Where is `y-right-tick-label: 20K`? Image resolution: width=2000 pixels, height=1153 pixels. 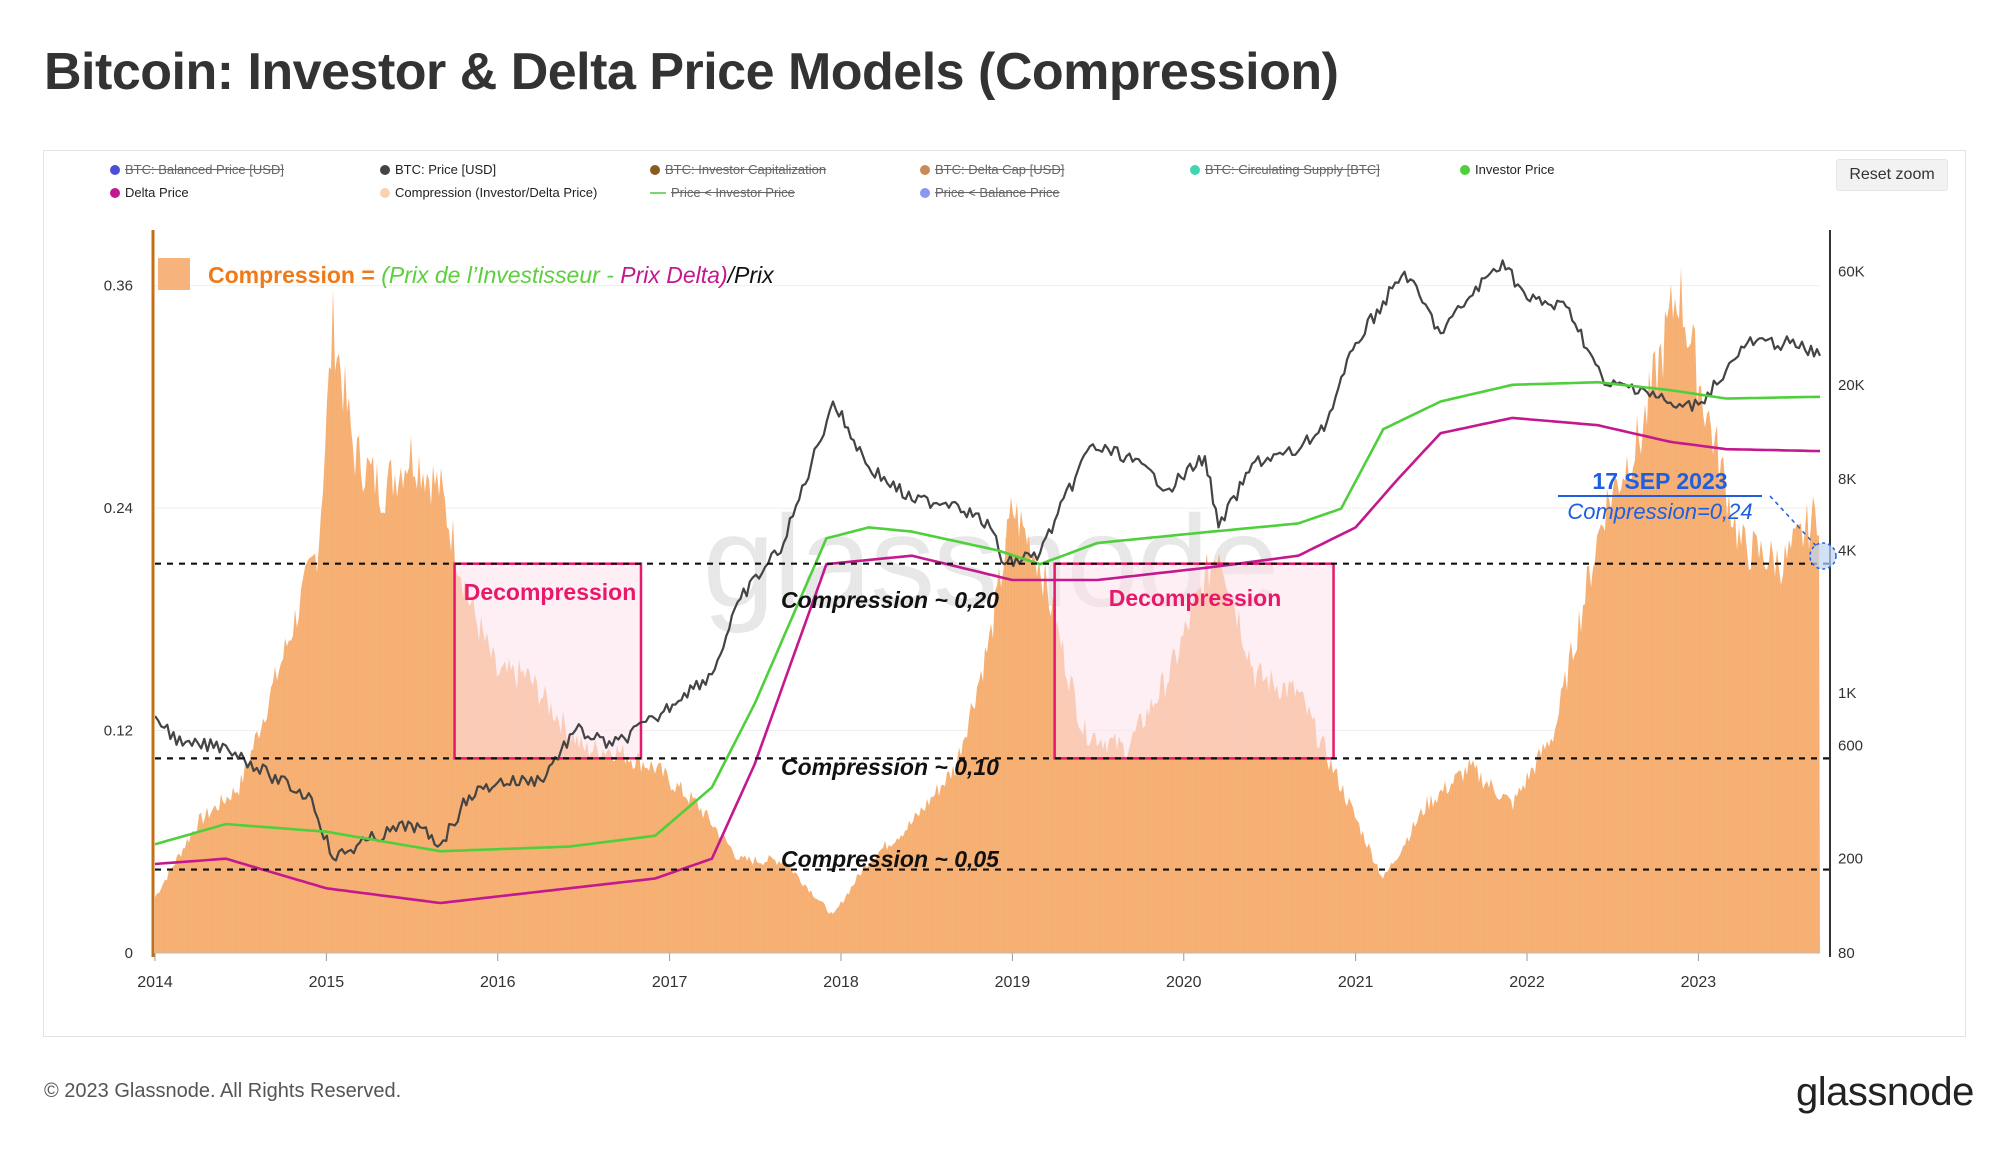 y-right-tick-label: 20K is located at coordinates (1851, 385).